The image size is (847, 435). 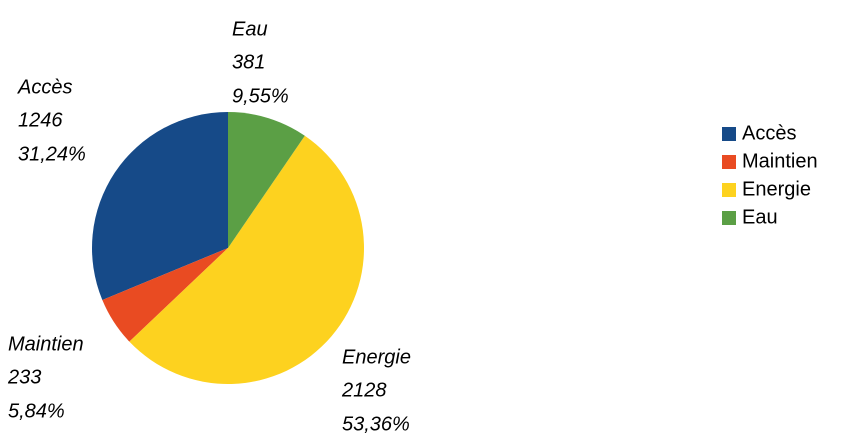 I want to click on slice-label-value: 233, so click(x=24, y=377).